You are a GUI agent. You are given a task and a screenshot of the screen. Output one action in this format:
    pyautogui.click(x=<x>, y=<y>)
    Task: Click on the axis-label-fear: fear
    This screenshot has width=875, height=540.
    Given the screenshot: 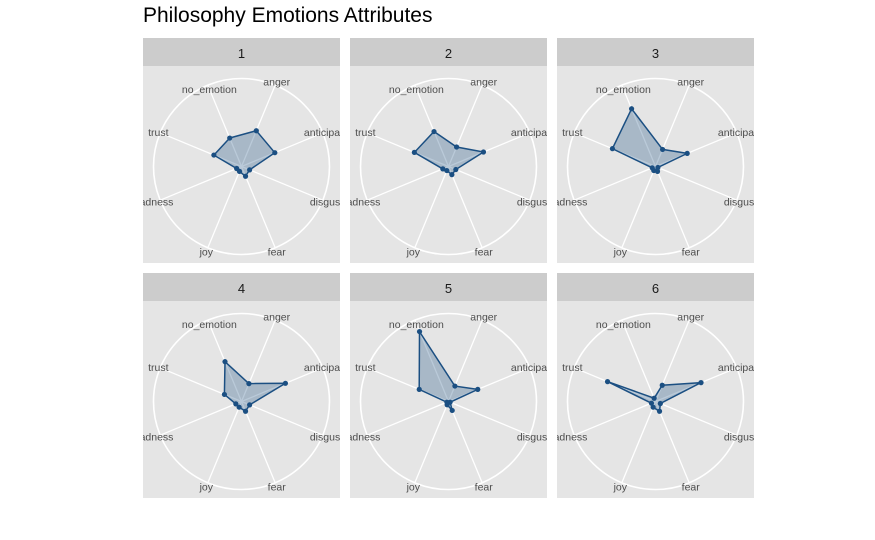 What is the action you would take?
    pyautogui.click(x=691, y=487)
    